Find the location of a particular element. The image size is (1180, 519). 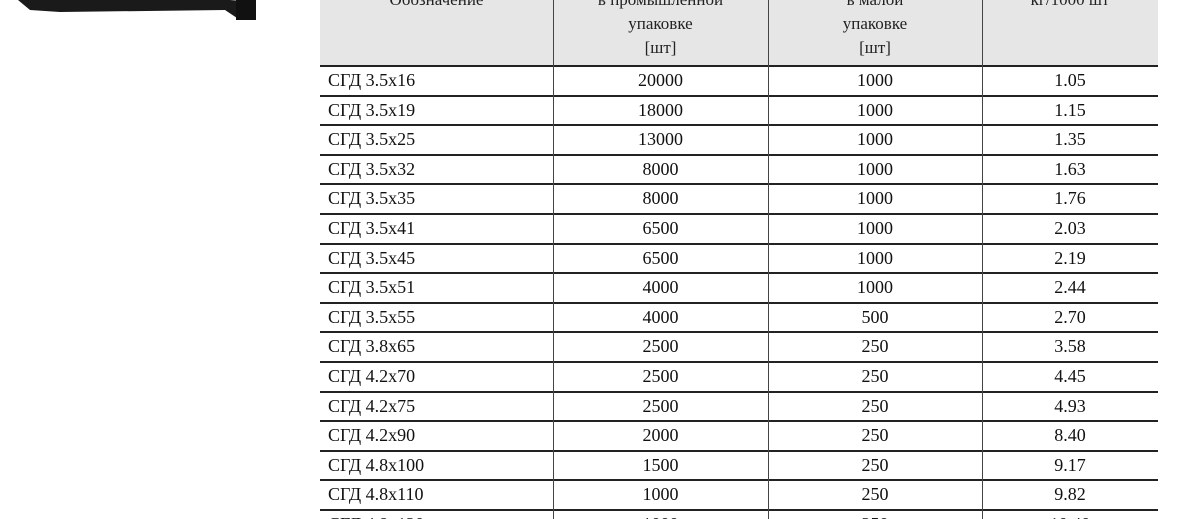

table-cell: СГД 3.5x16 is located at coordinates (372, 80).